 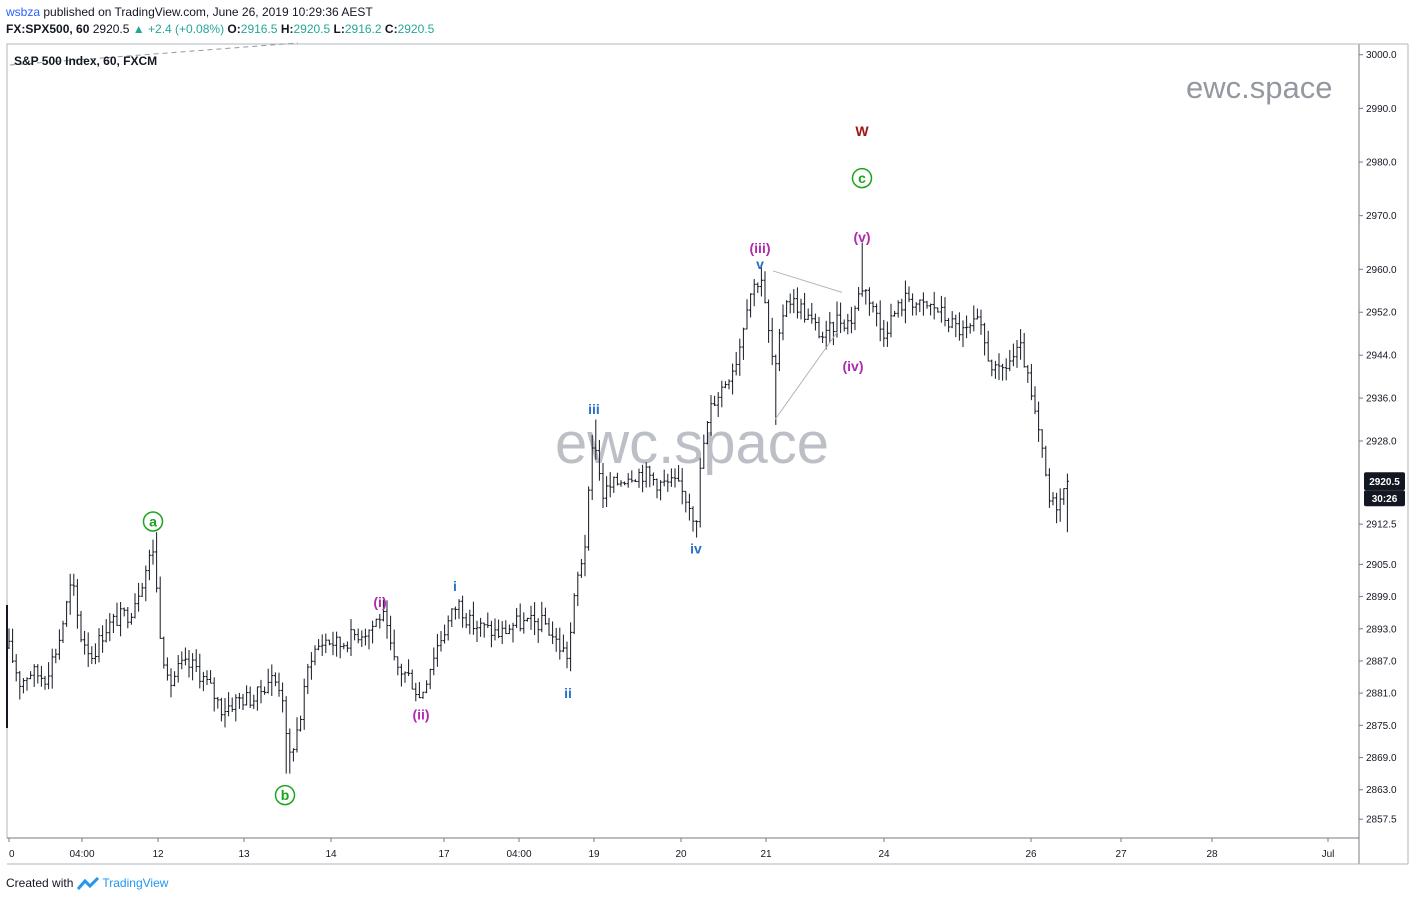 What do you see at coordinates (1381, 820) in the screenshot?
I see `y-tick-label: 2857.5` at bounding box center [1381, 820].